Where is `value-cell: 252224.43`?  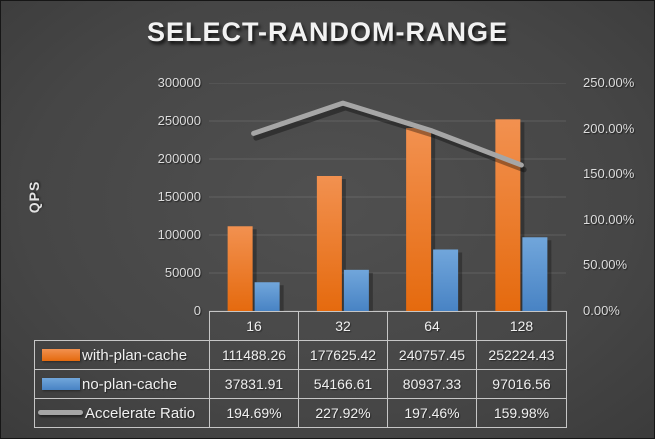
value-cell: 252224.43 is located at coordinates (521, 355).